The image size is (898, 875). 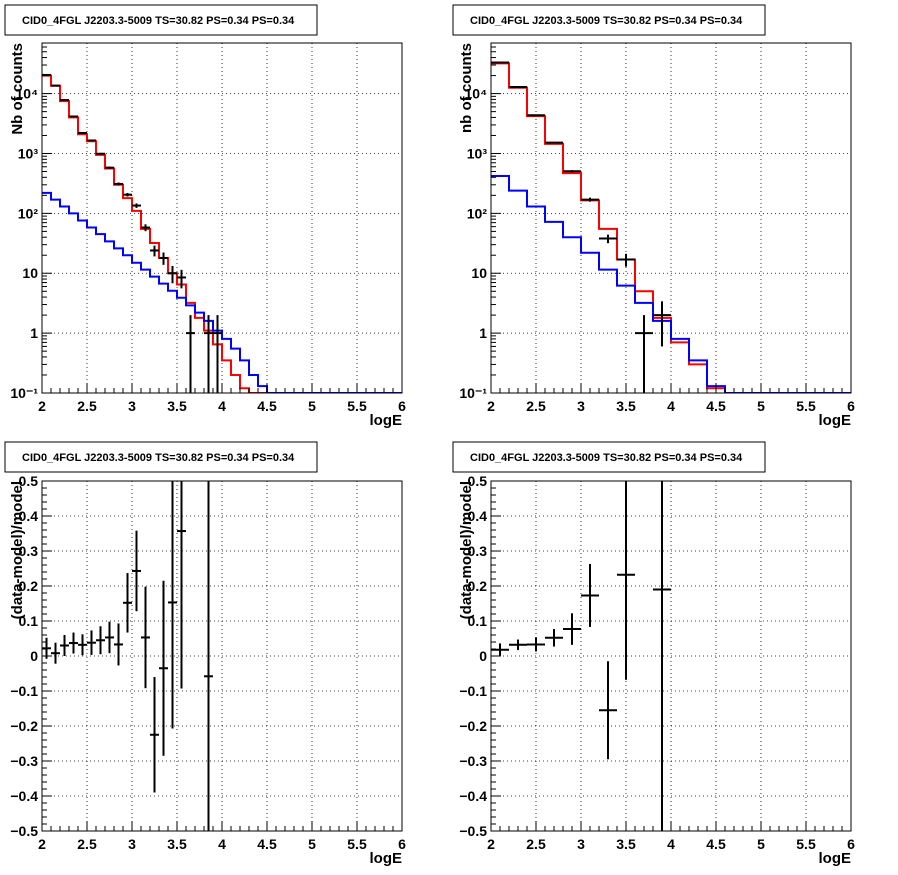 I want to click on y-tick-label: 10, so click(x=479, y=273).